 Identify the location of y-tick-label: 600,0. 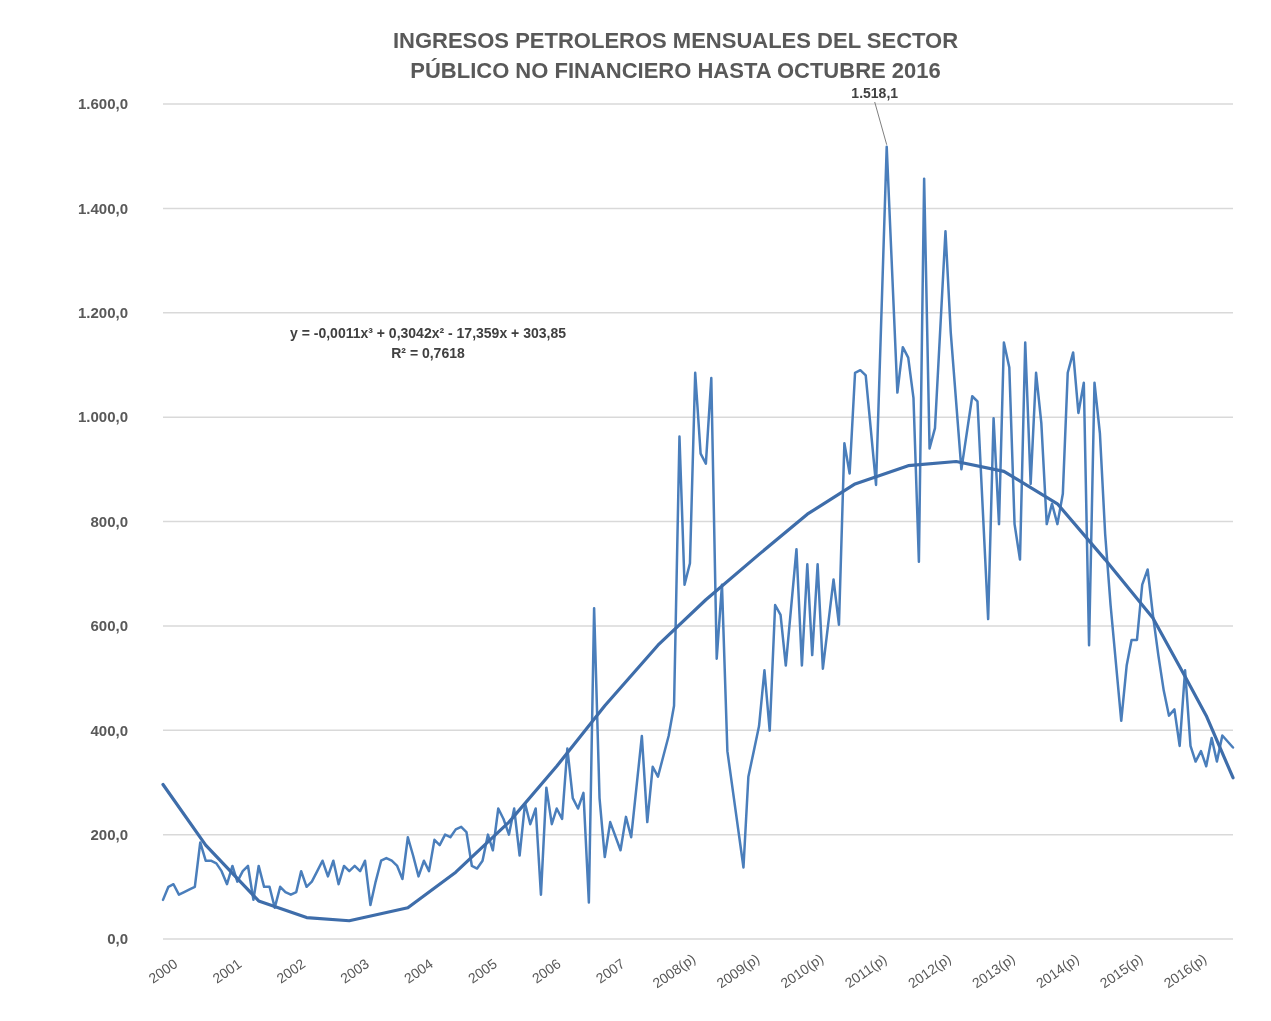
(109, 626).